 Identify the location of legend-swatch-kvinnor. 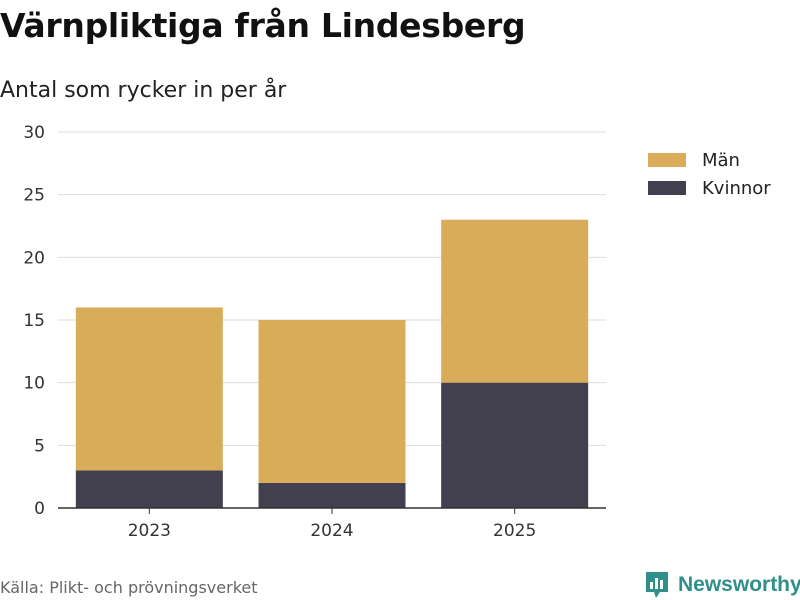
(667, 188).